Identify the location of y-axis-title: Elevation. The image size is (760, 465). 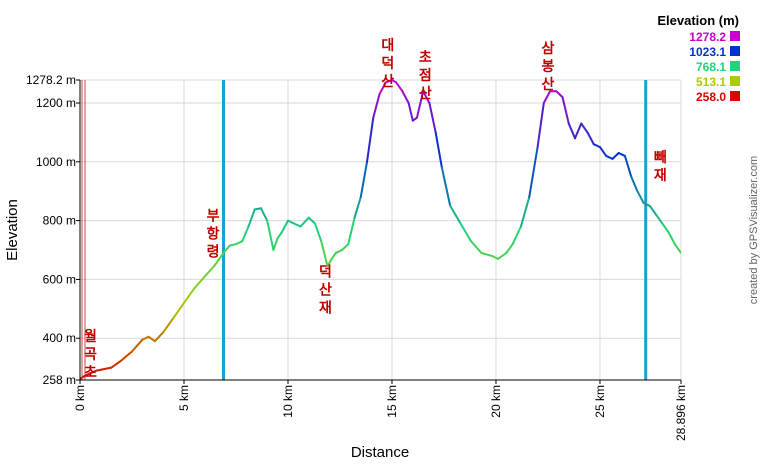
(12, 230).